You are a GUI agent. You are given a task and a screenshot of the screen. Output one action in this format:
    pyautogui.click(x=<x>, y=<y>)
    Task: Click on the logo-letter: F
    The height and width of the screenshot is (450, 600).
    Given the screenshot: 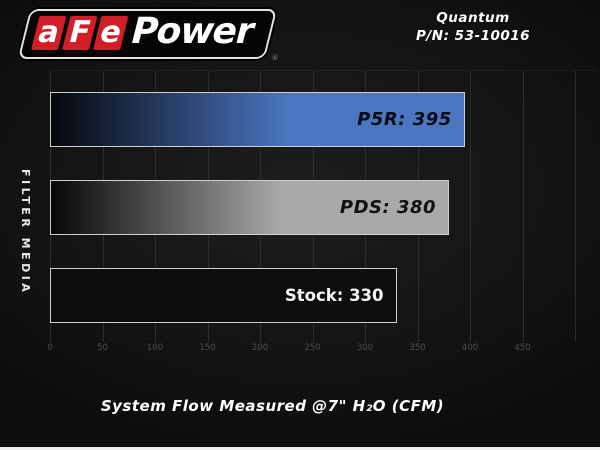 What is the action you would take?
    pyautogui.click(x=80, y=32)
    